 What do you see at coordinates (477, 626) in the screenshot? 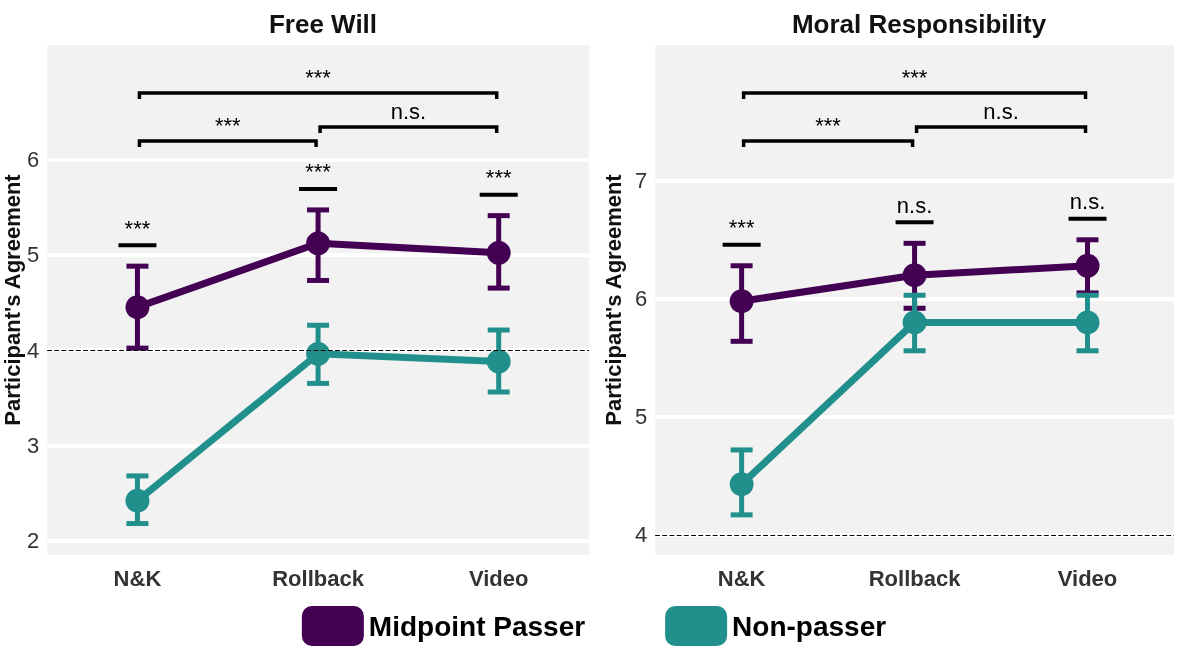
I see `legend-label: Midpoint Passer` at bounding box center [477, 626].